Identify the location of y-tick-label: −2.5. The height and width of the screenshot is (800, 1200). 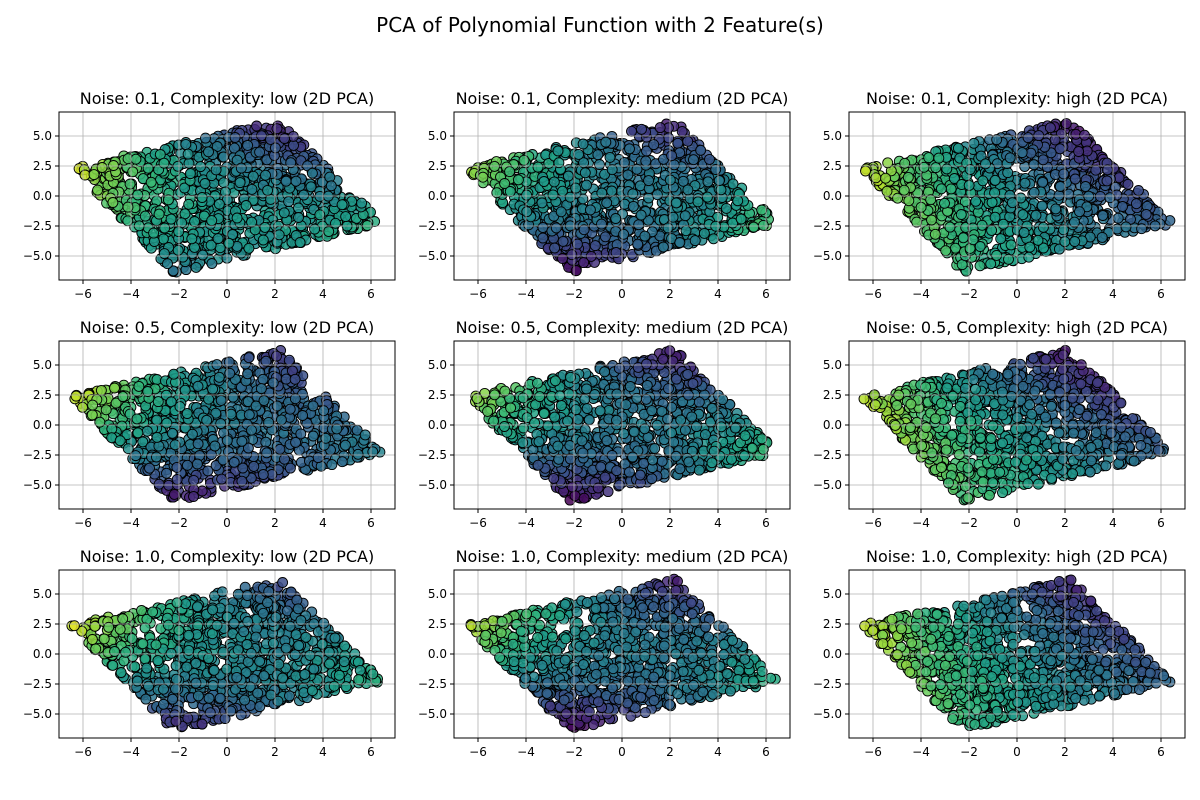
(37, 455).